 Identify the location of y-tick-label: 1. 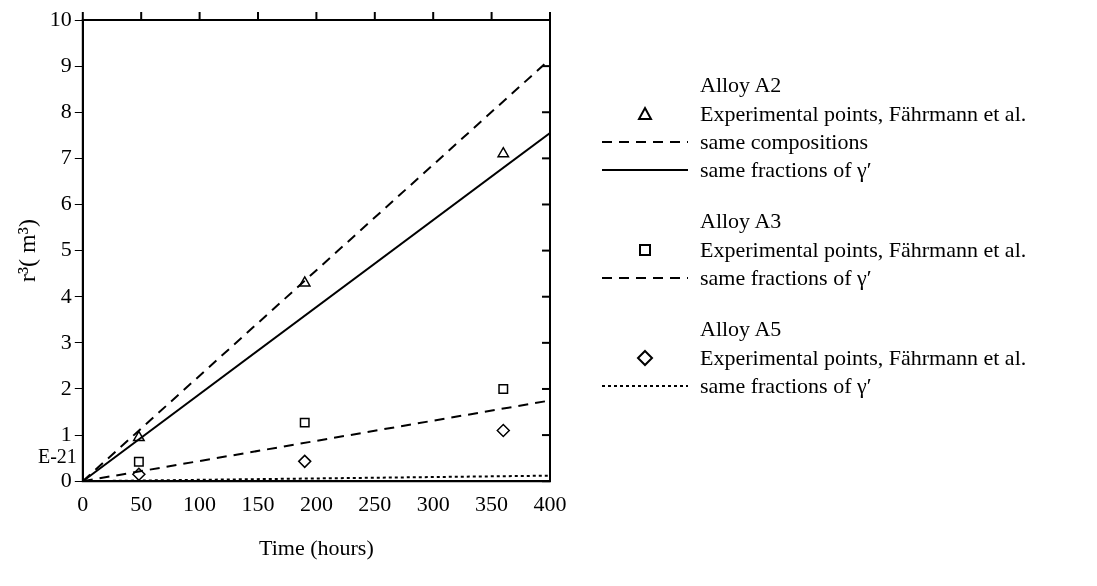
(66, 433).